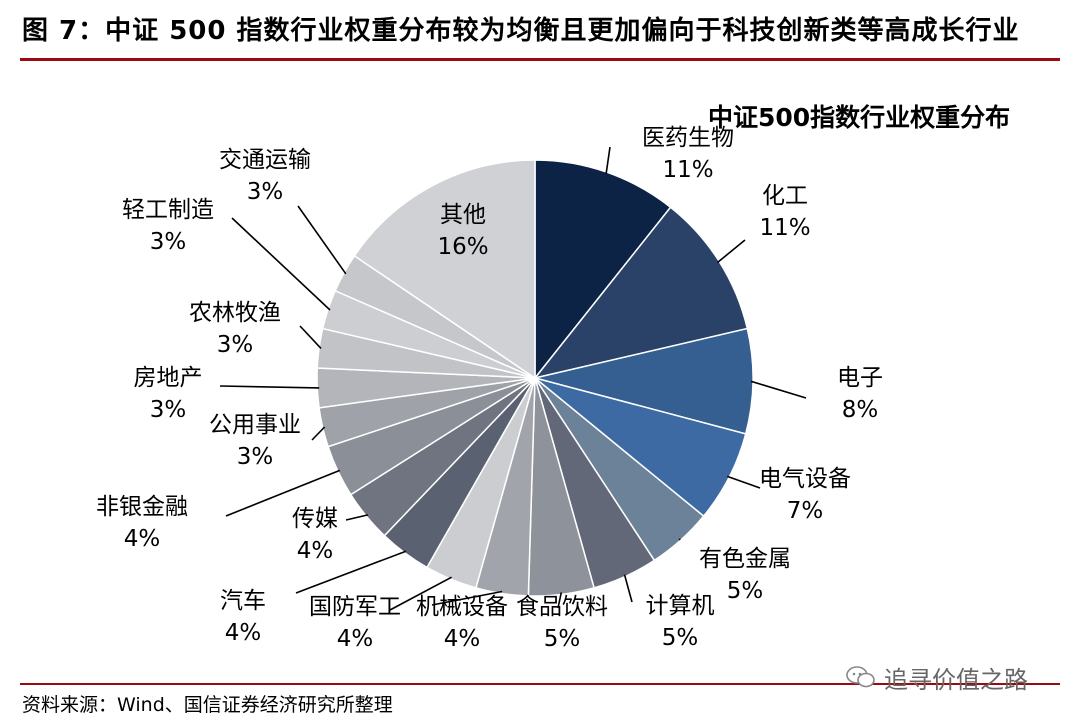  Describe the element at coordinates (255, 425) in the screenshot. I see `slice-label-12: 公用事业` at that location.